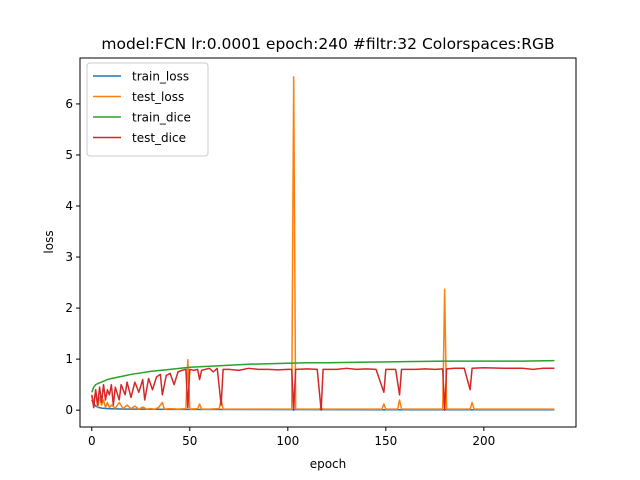 This screenshot has height=480, width=640. I want to click on legend-frame, so click(147, 109).